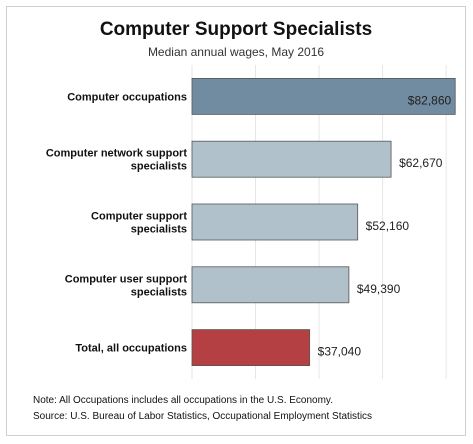  I want to click on value-label-0: $82,860, so click(430, 100).